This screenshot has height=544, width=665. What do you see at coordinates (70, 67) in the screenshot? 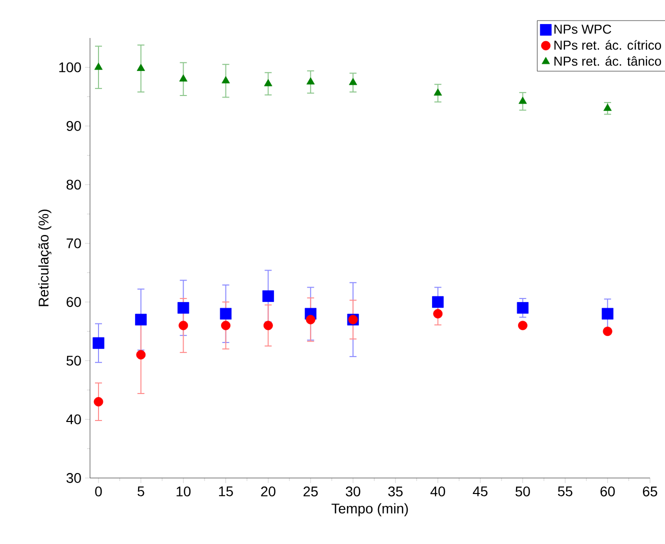
I see `y-tick-label: 100` at bounding box center [70, 67].